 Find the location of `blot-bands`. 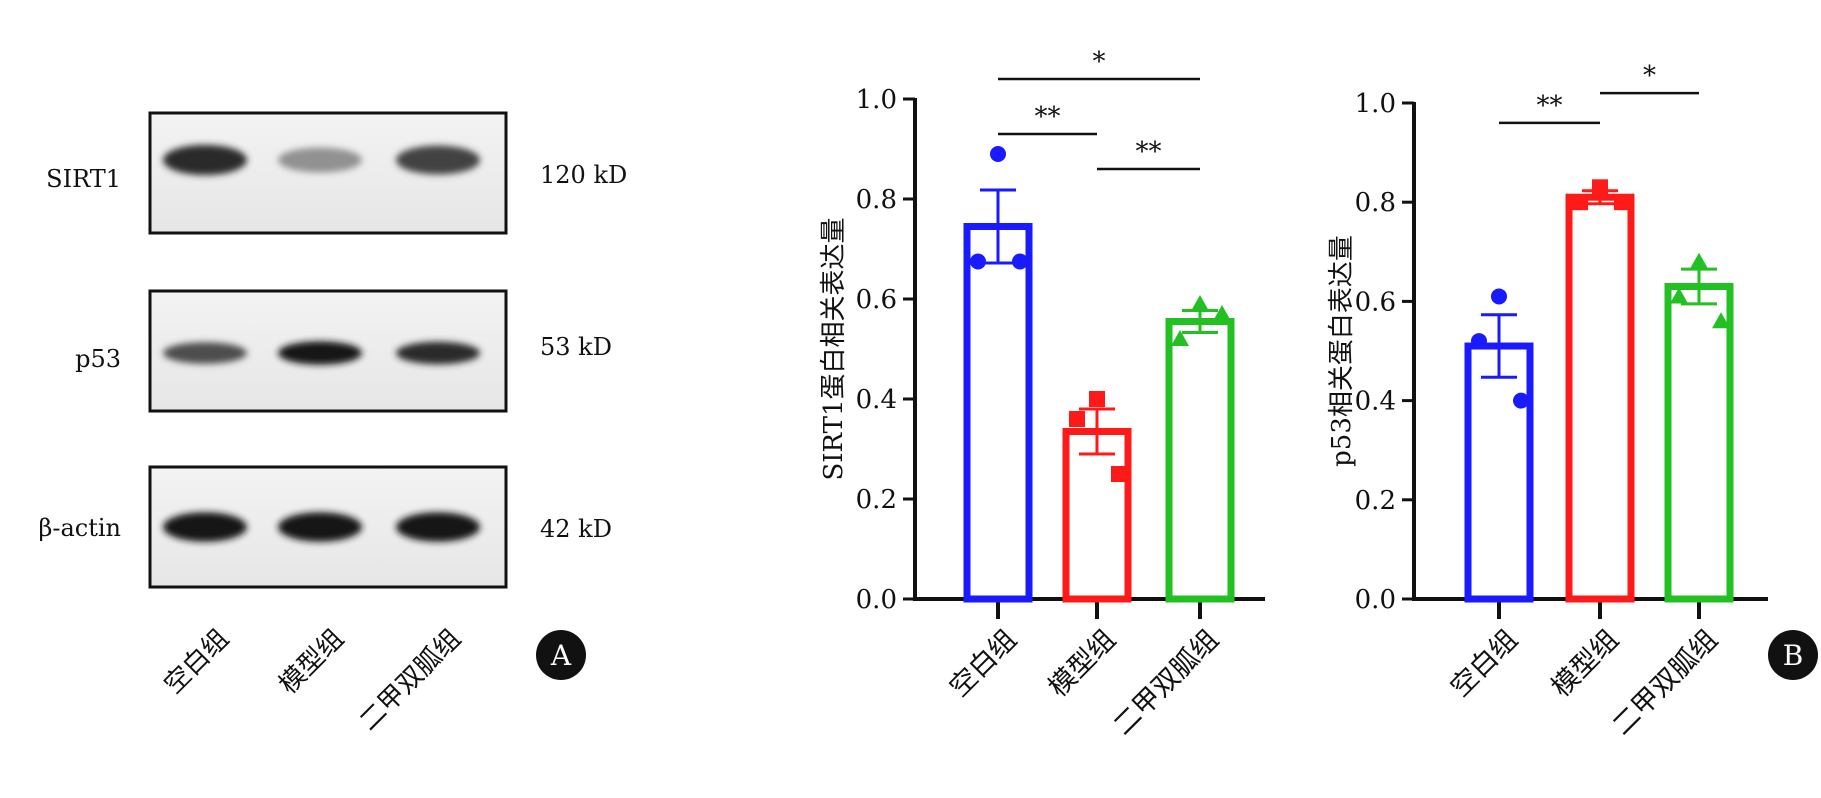

blot-bands is located at coordinates (321, 343).